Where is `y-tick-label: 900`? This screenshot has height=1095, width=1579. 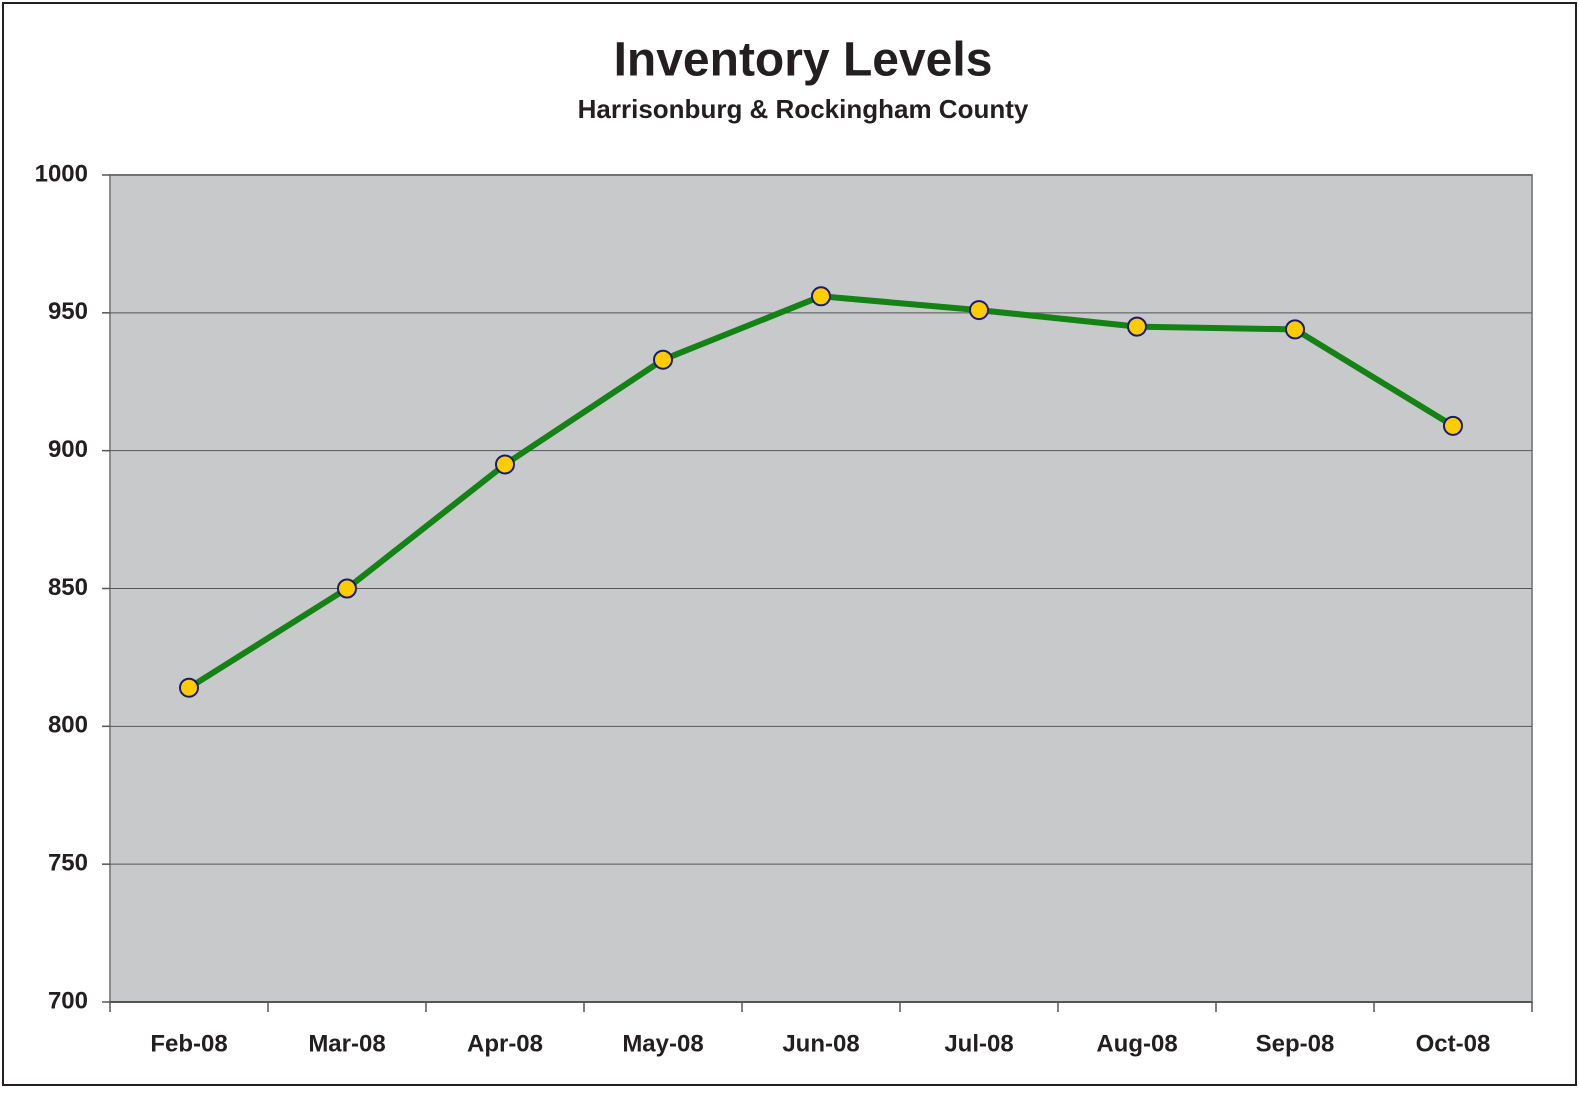
y-tick-label: 900 is located at coordinates (68, 449).